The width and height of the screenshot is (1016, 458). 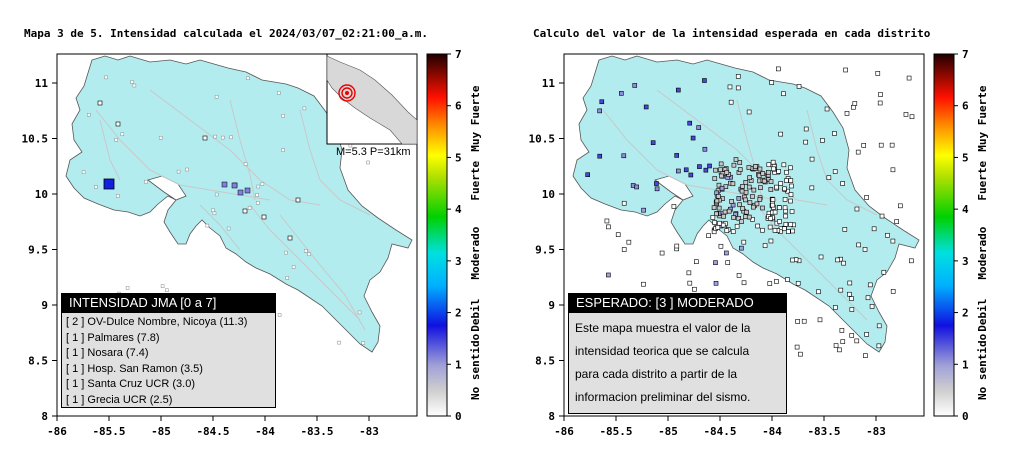 What do you see at coordinates (458, 157) in the screenshot?
I see `colorbar-tick-label: 5` at bounding box center [458, 157].